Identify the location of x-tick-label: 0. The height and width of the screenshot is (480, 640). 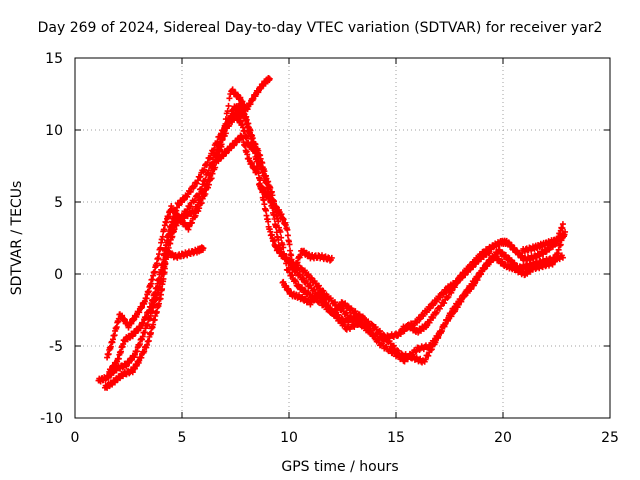
(75, 438).